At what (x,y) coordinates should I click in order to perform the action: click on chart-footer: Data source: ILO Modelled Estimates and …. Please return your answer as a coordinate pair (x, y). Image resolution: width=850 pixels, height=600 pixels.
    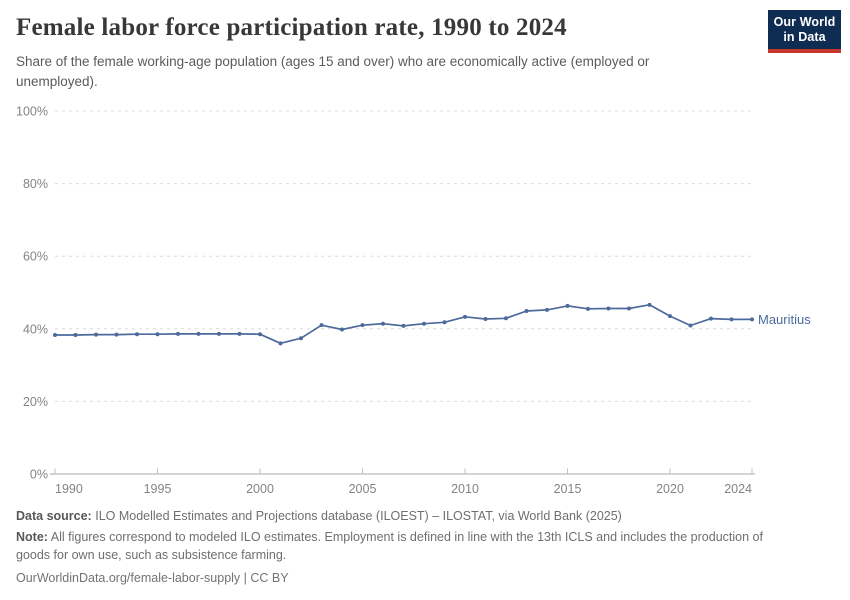
    Looking at the image, I should click on (408, 547).